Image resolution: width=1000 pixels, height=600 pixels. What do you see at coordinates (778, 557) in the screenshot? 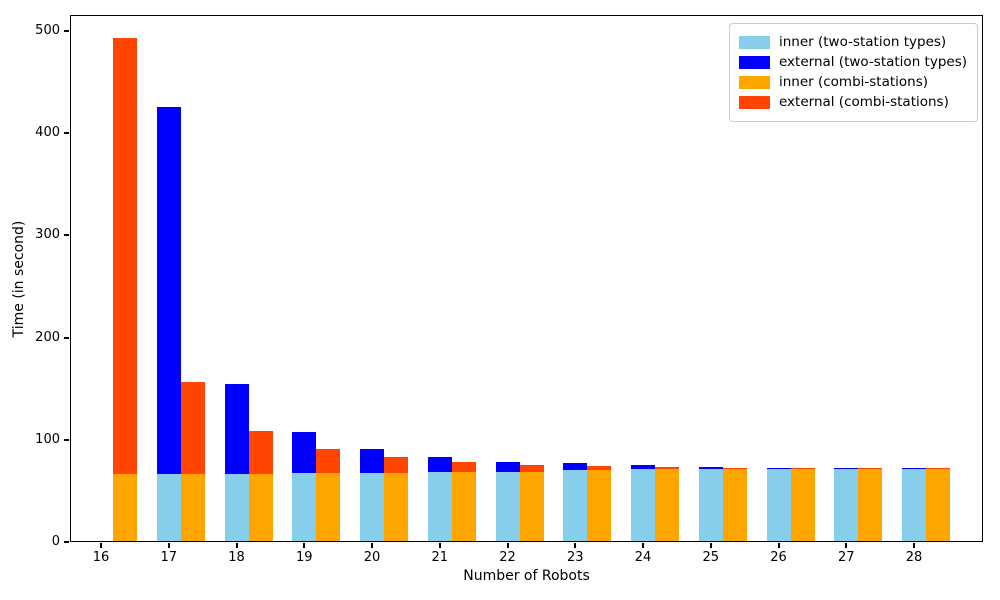
I see `x-tick-label: 26` at bounding box center [778, 557].